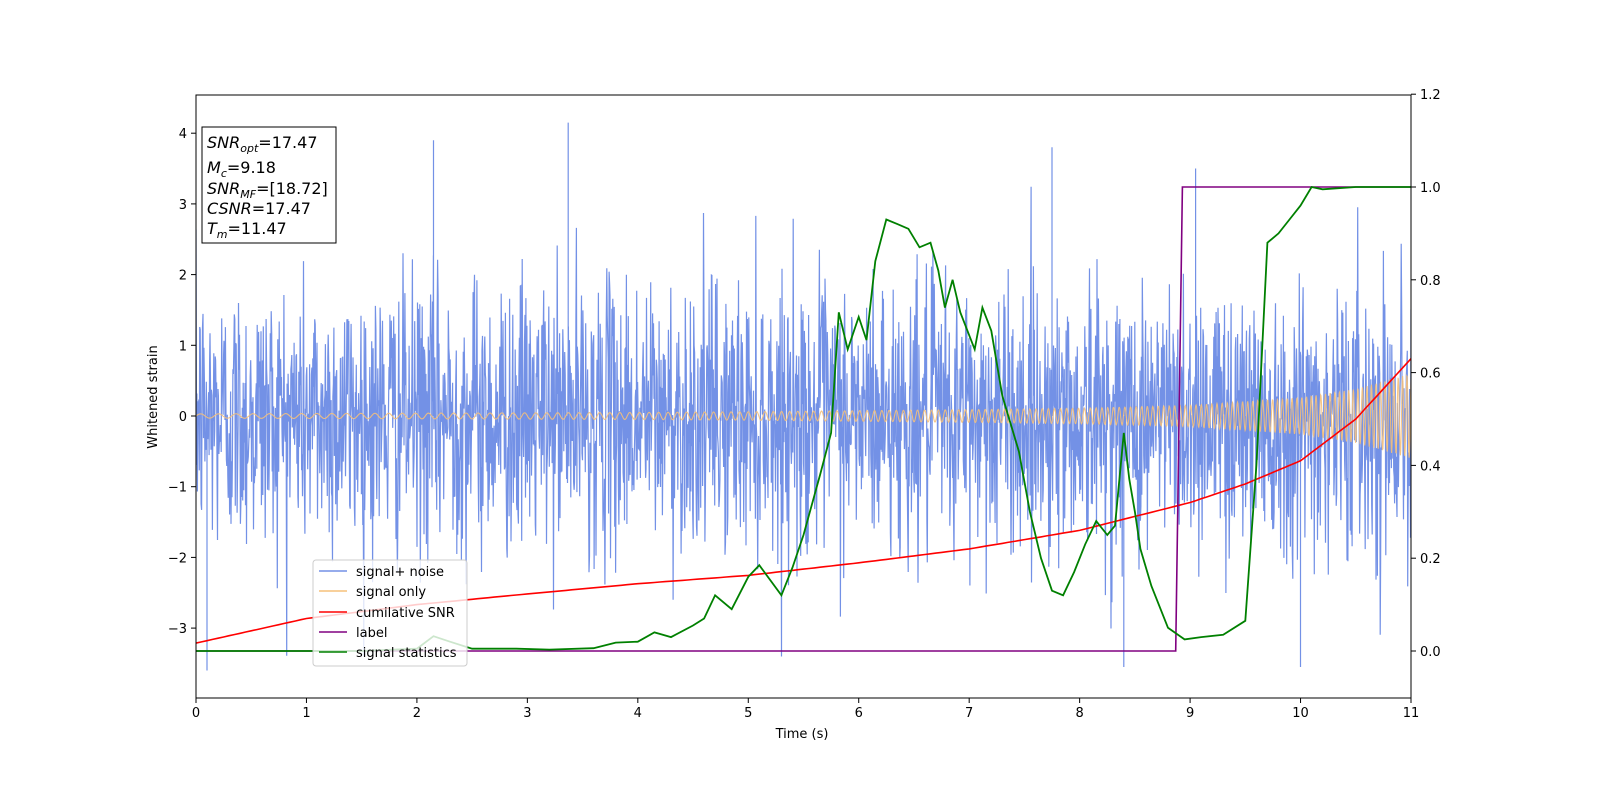 This screenshot has height=800, width=1600. Describe the element at coordinates (371, 633) in the screenshot. I see `svg-text: label` at that location.